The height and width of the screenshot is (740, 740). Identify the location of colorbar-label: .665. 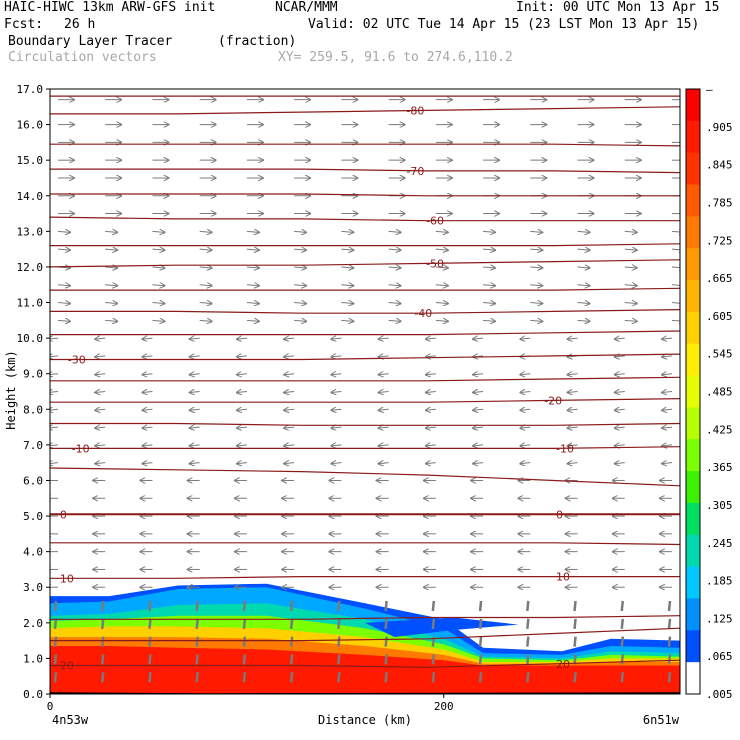
(719, 278).